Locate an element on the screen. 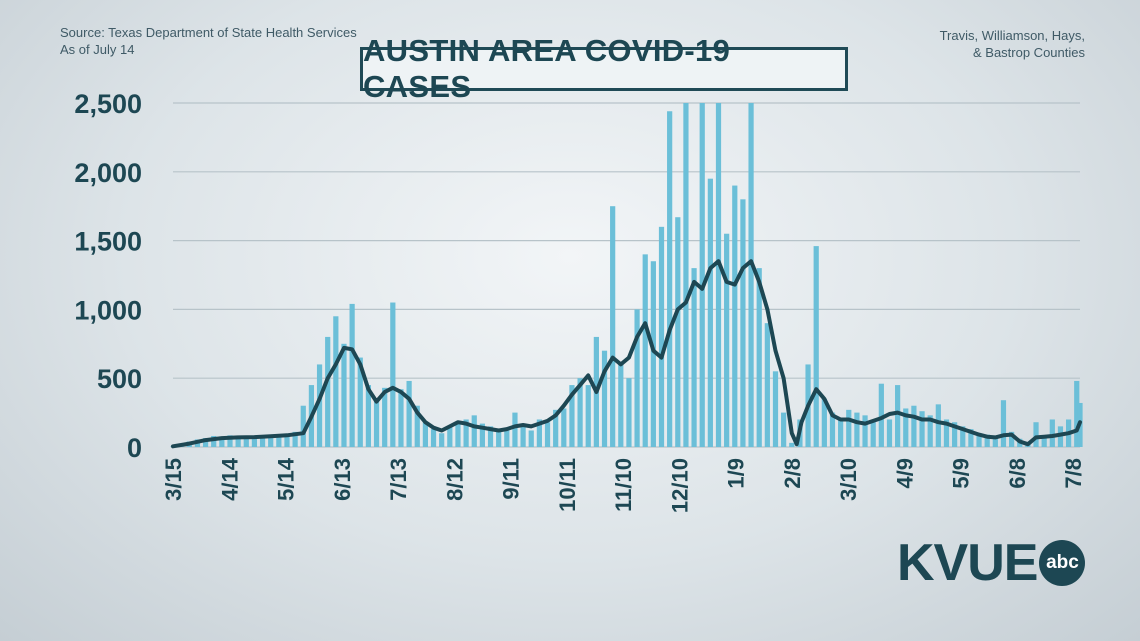 This screenshot has width=1140, height=641. region-line-2: & Bastrop Counties is located at coordinates (1028, 52).